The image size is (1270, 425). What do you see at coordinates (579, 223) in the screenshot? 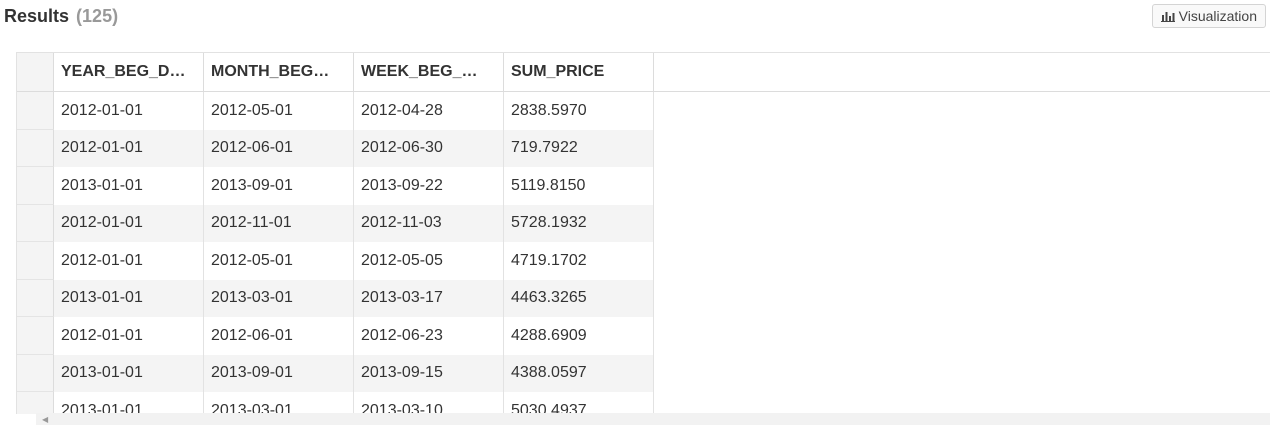
I see `table-cell: 5728.1932` at bounding box center [579, 223].